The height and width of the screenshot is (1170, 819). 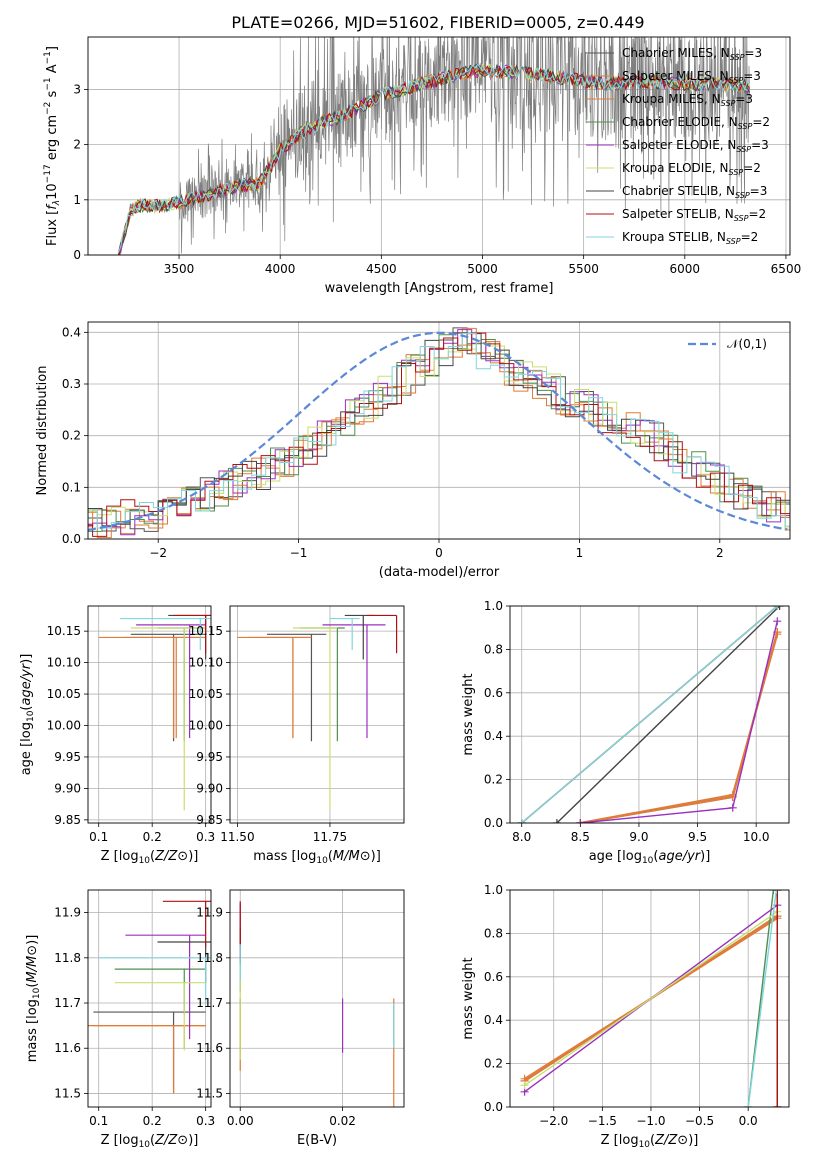 What do you see at coordinates (98, 1121) in the screenshot?
I see `x-tick-label: 0.1` at bounding box center [98, 1121].